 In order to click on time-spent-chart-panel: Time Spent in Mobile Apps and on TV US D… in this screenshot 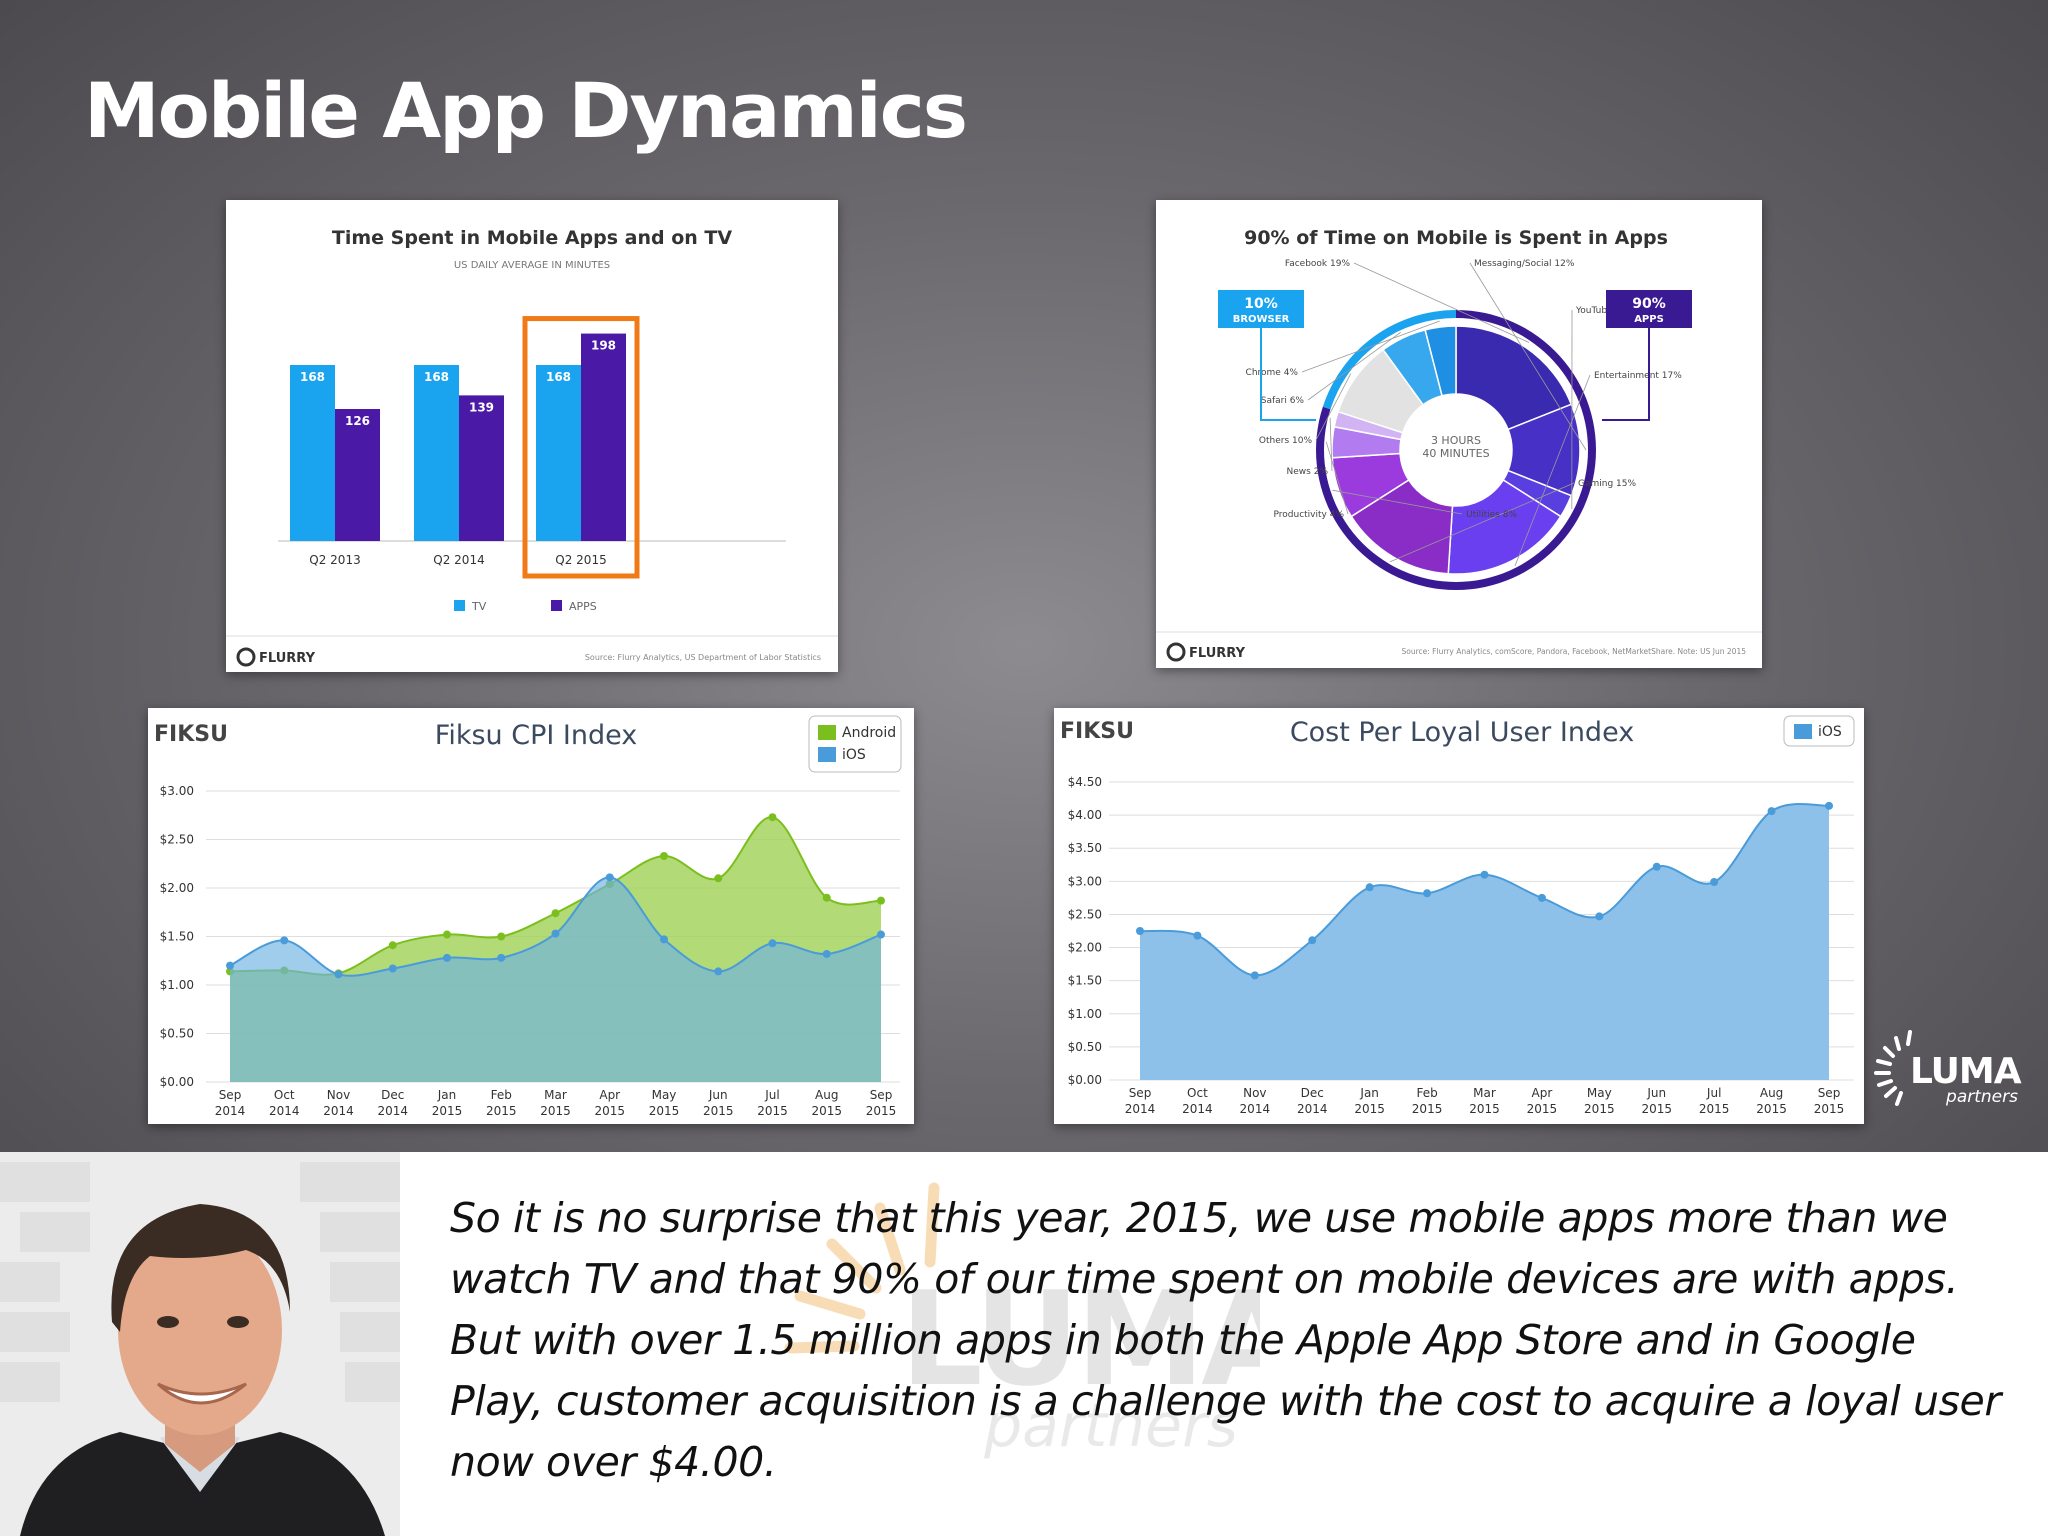, I will do `click(532, 436)`.